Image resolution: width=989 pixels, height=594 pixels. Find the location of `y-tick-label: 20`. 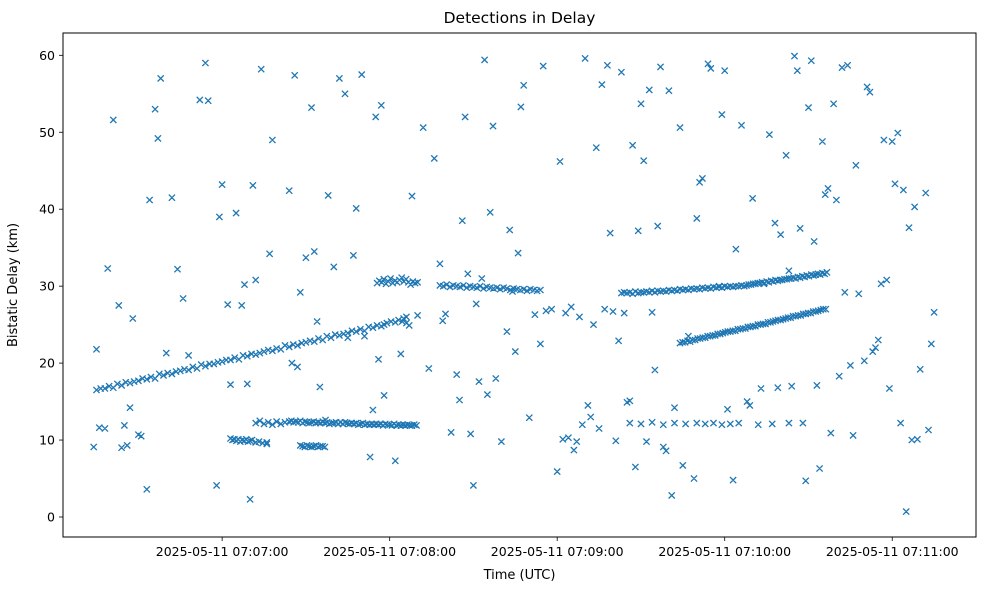

y-tick-label: 20 is located at coordinates (47, 363).